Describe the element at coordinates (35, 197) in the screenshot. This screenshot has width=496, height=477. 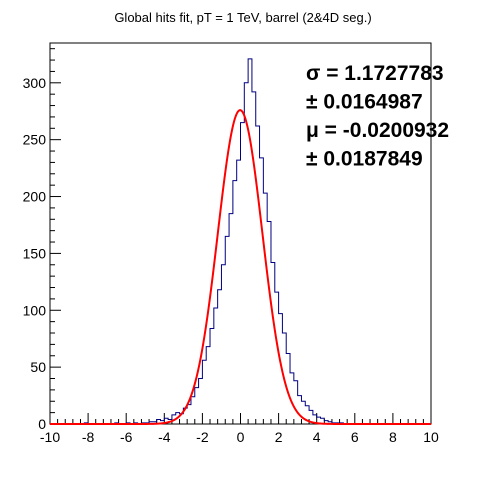
I see `y-tick-label: 200` at that location.